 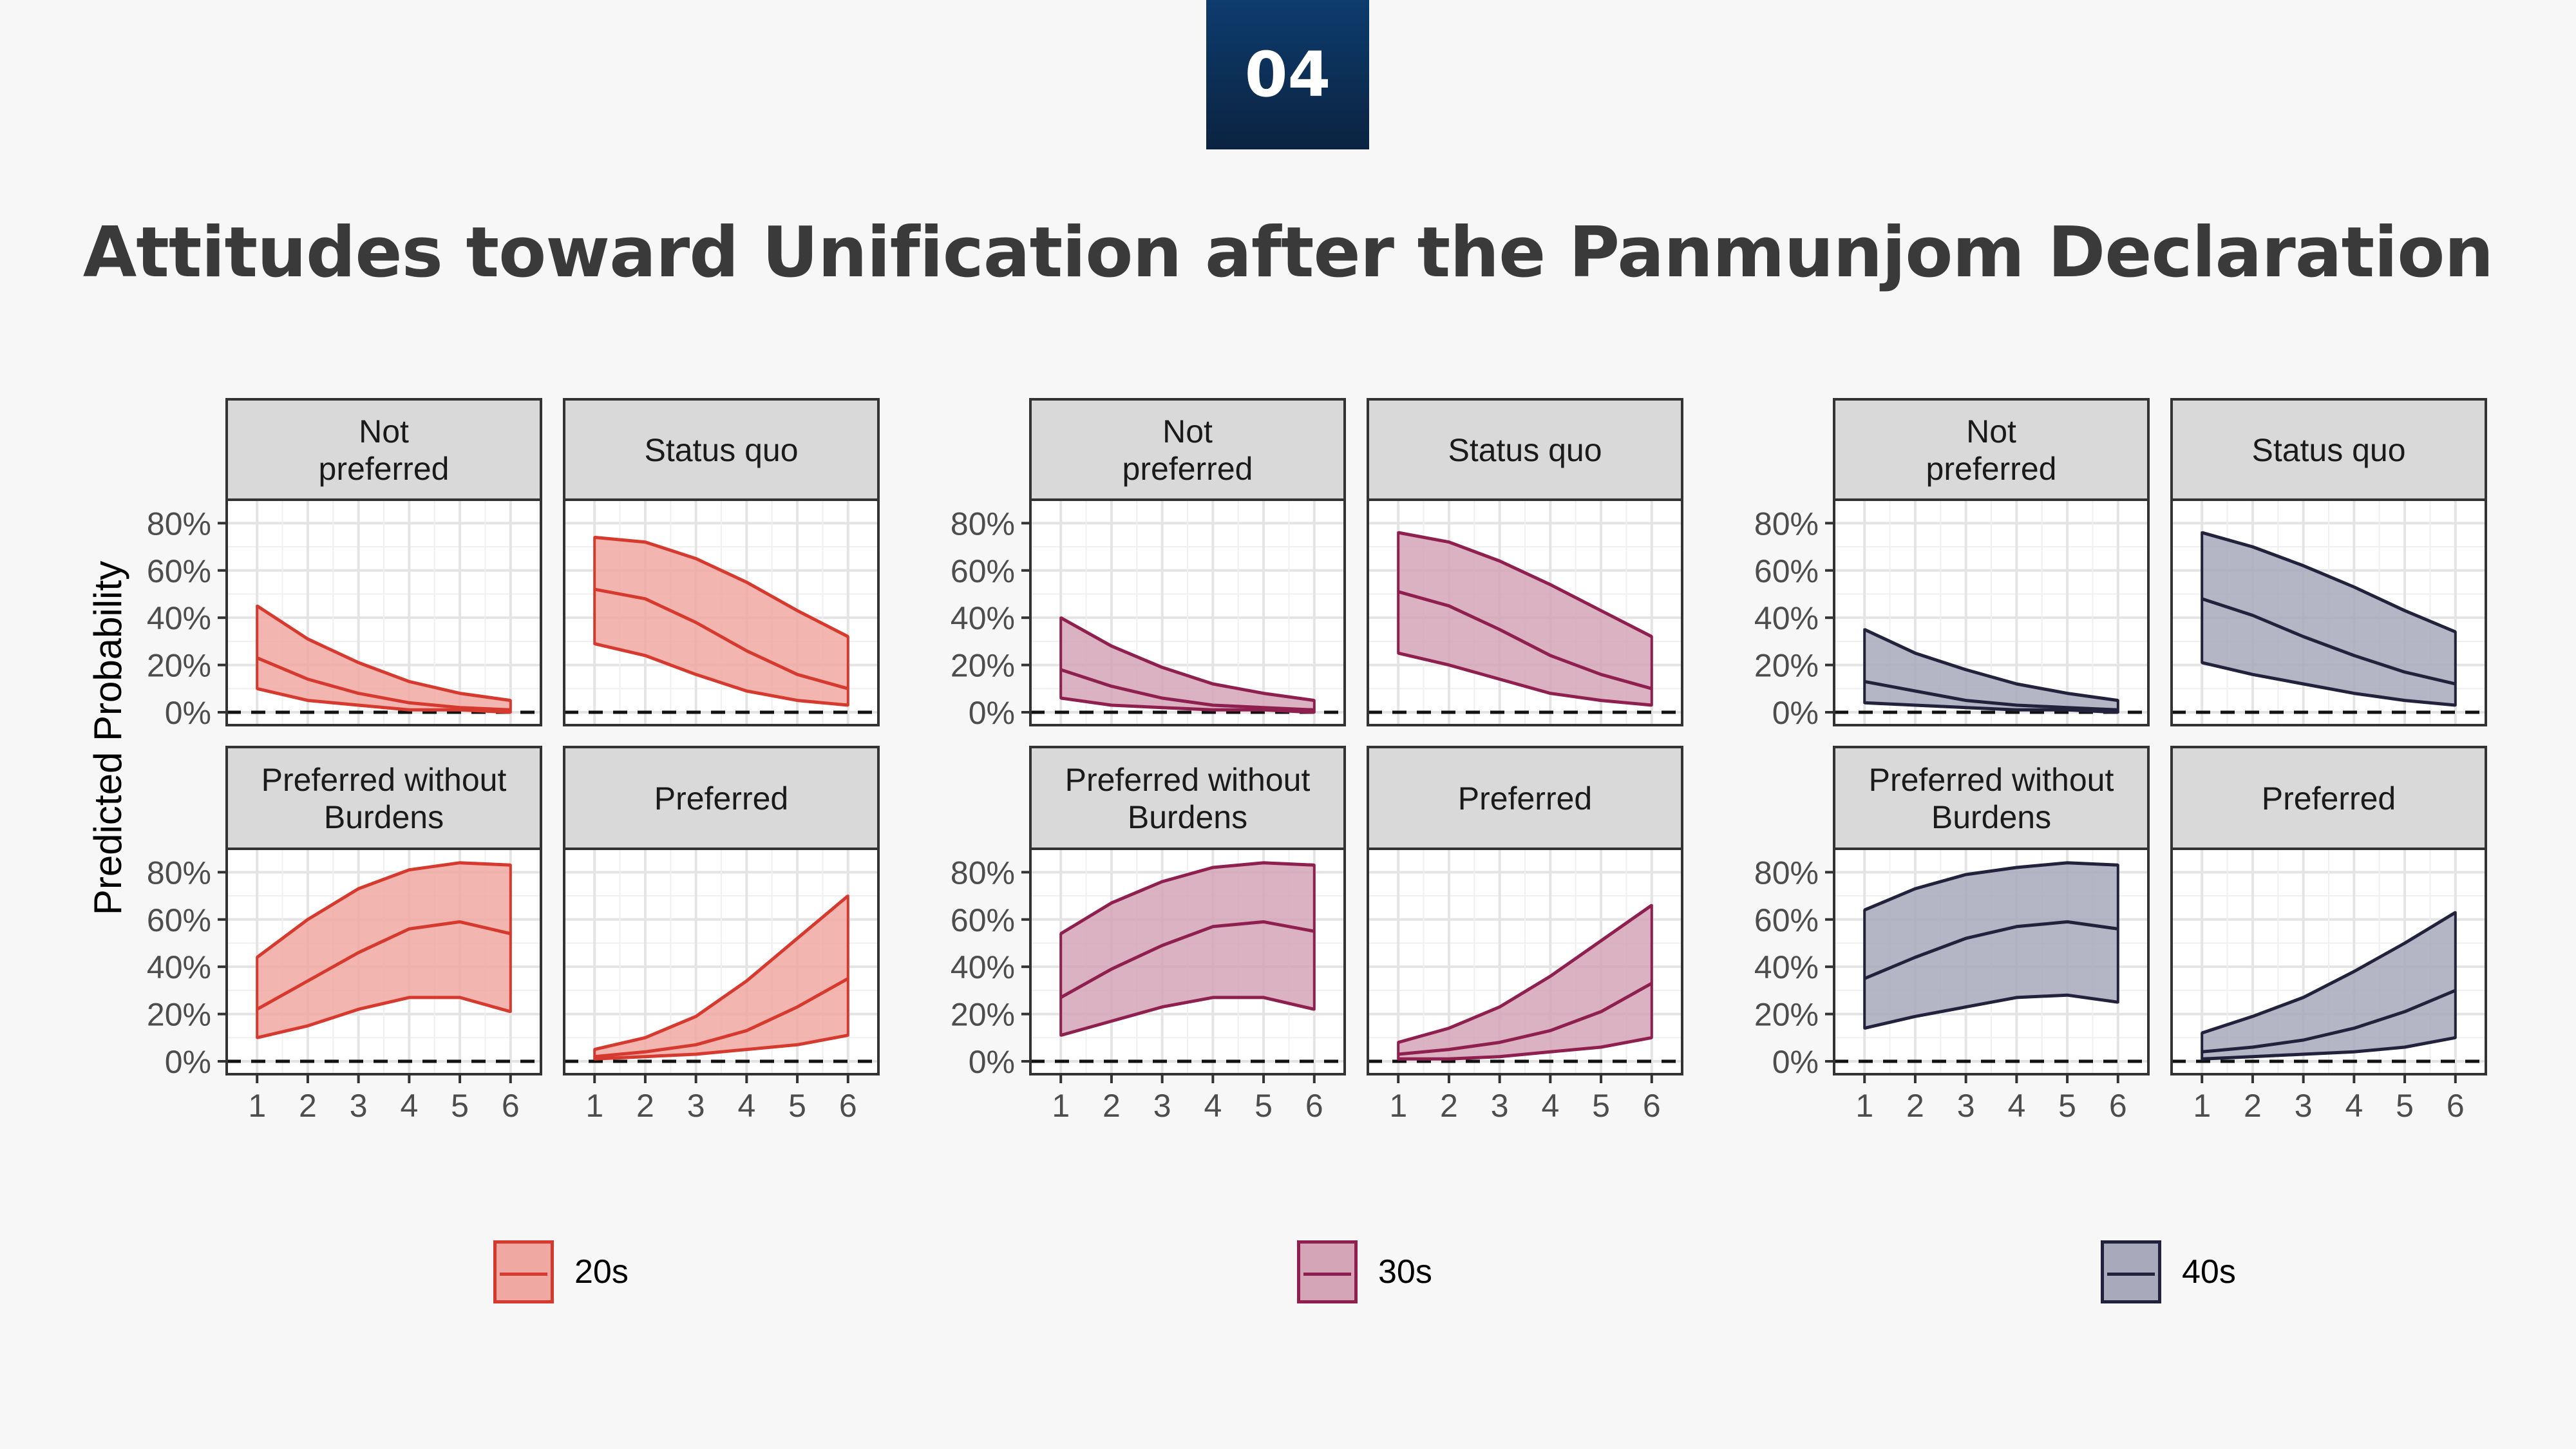 I want to click on upper-line-30s-status-quo, so click(x=1525, y=585).